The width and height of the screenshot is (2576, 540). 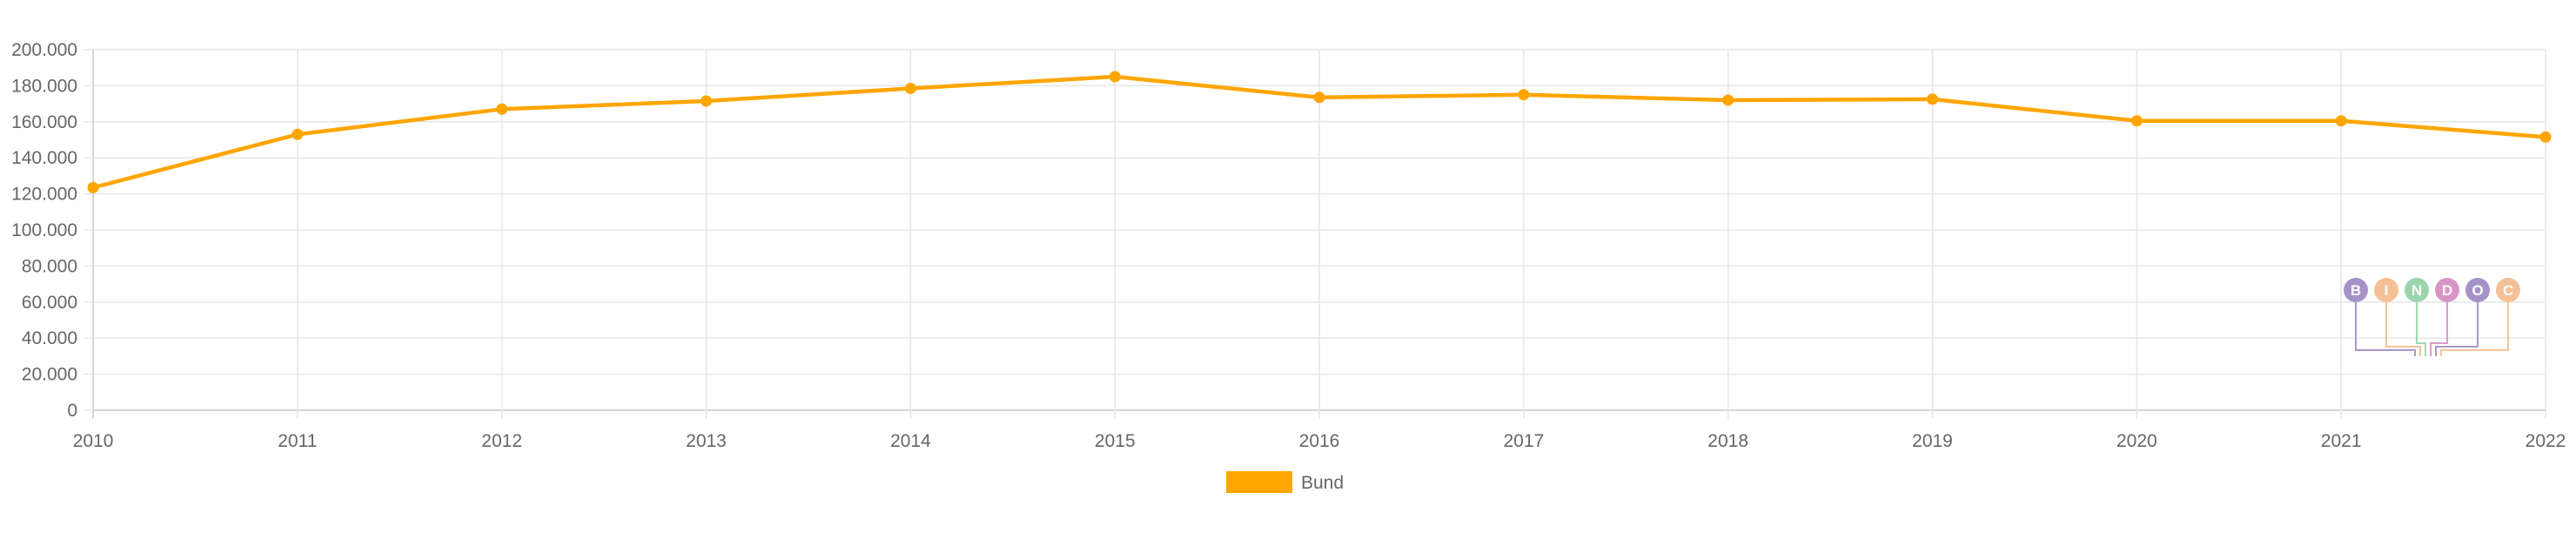 I want to click on logo-letter: O, so click(x=2477, y=290).